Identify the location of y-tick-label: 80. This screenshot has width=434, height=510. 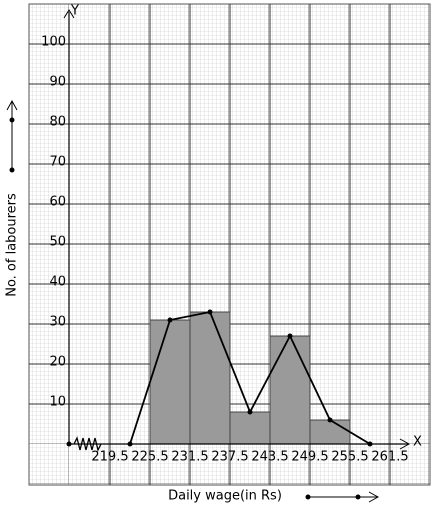
(57, 122).